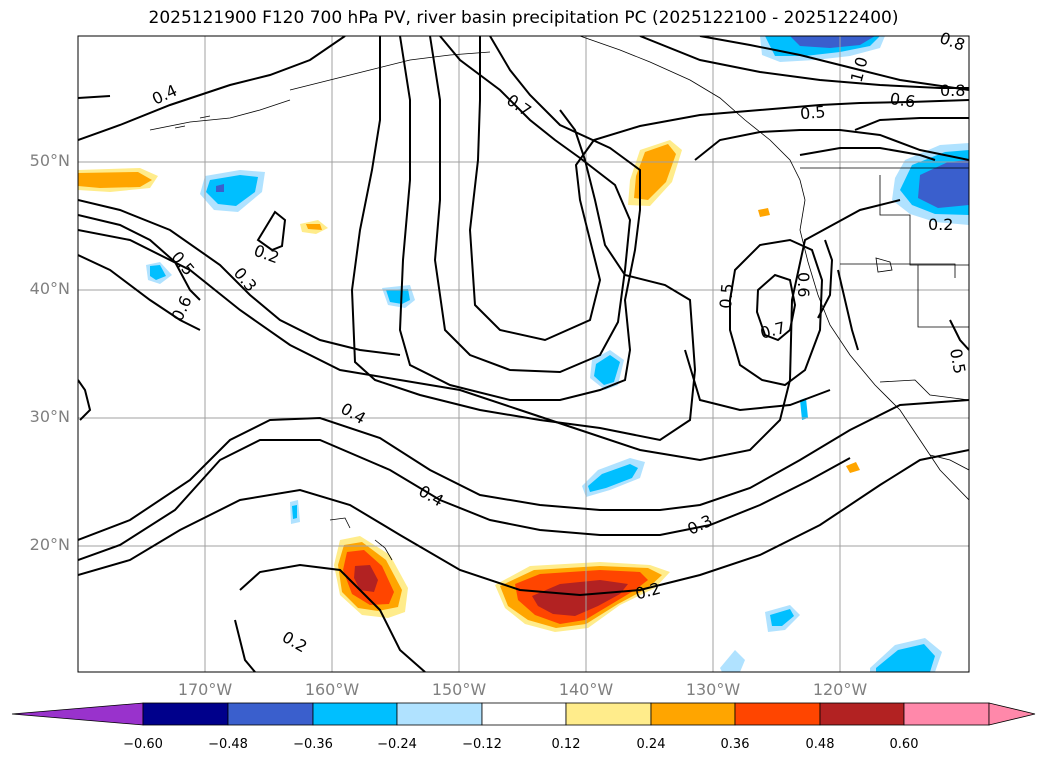  I want to click on fill-neg-c-core, so click(607, 370).